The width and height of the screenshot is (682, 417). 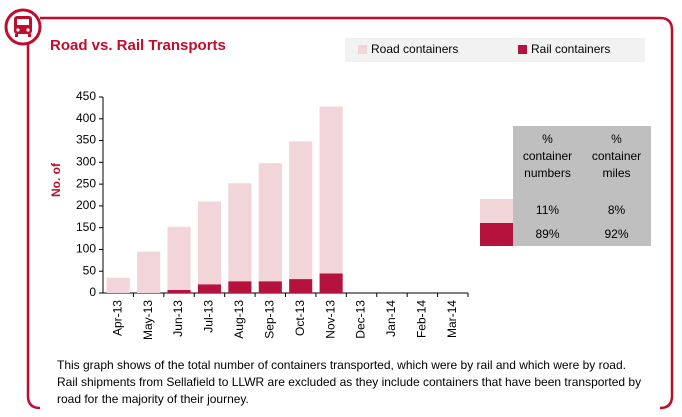 I want to click on column-header: % container miles, so click(x=616, y=162).